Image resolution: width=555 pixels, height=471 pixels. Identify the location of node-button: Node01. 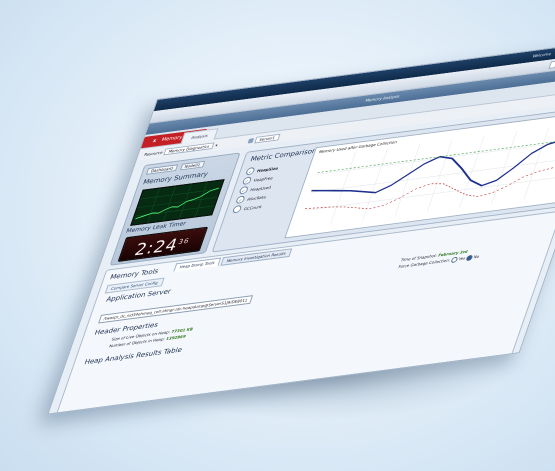
(192, 165).